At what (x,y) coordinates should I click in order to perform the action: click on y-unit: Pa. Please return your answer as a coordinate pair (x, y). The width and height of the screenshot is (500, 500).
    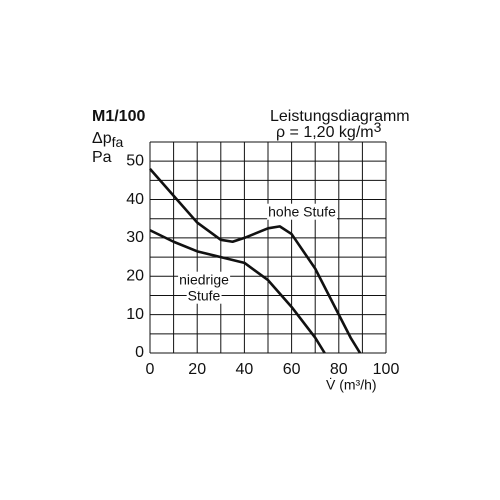
    Looking at the image, I should click on (102, 157).